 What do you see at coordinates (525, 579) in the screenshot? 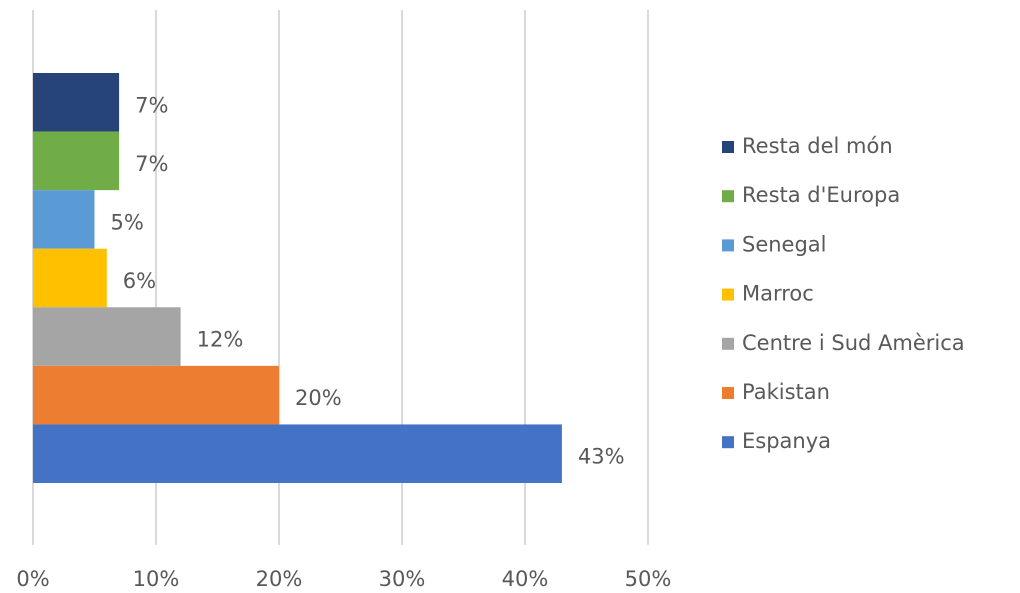
I see `x-tick-label: 40%` at bounding box center [525, 579].